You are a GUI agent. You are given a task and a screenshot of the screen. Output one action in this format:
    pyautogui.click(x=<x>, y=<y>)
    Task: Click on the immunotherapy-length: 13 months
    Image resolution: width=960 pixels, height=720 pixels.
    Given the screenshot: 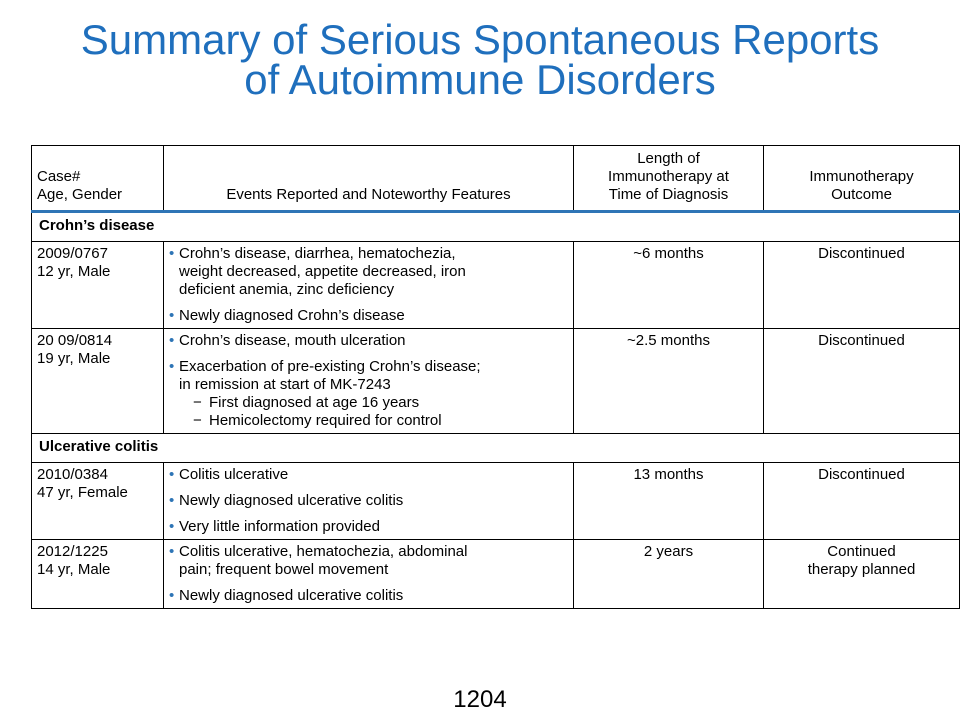 What is the action you would take?
    pyautogui.click(x=668, y=474)
    